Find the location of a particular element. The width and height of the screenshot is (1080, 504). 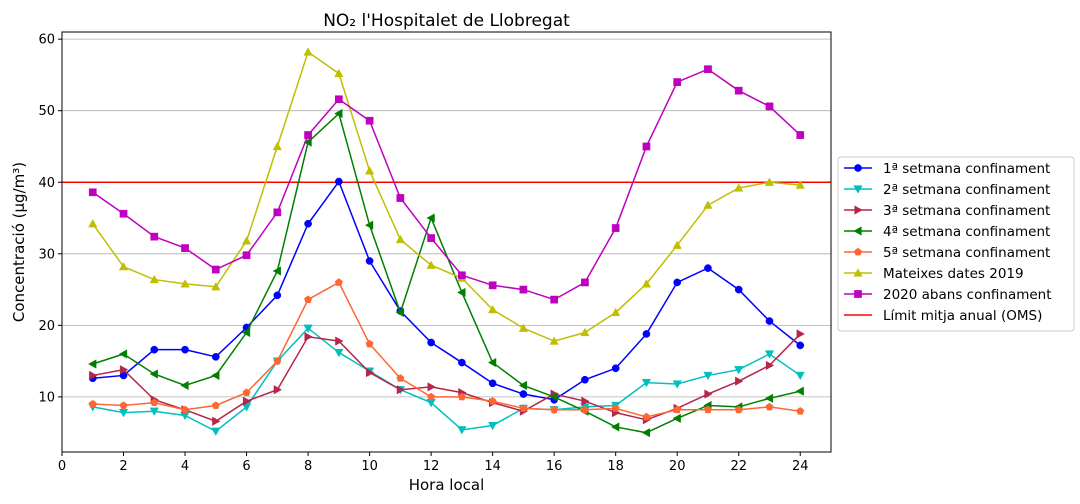

y-tick-label: 30 is located at coordinates (46, 254).